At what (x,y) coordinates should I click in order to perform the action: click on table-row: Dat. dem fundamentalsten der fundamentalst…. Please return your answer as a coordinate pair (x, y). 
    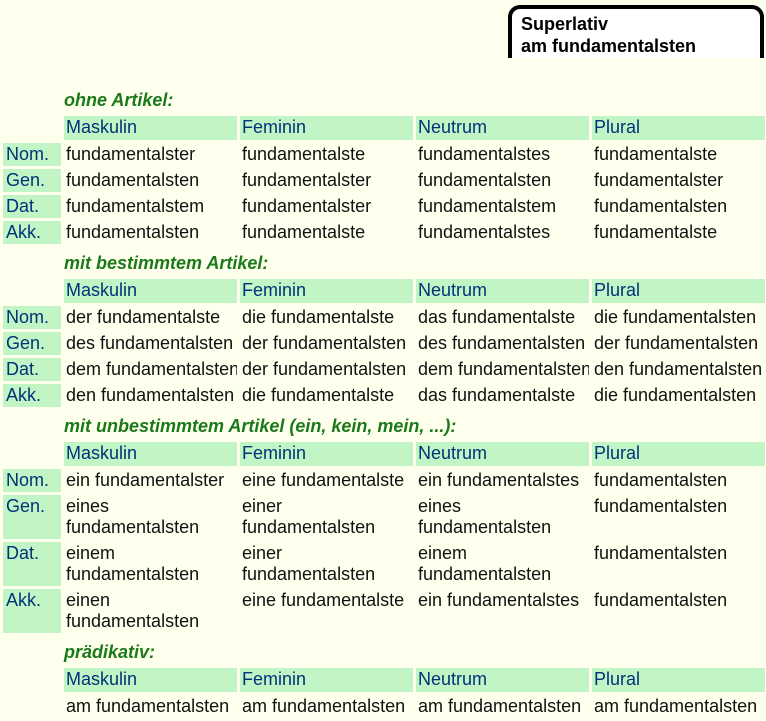
    Looking at the image, I should click on (384, 369).